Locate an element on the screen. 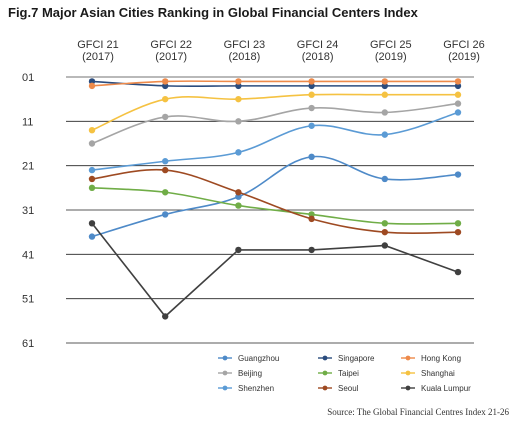  series-line-singapore is located at coordinates (274, 84).